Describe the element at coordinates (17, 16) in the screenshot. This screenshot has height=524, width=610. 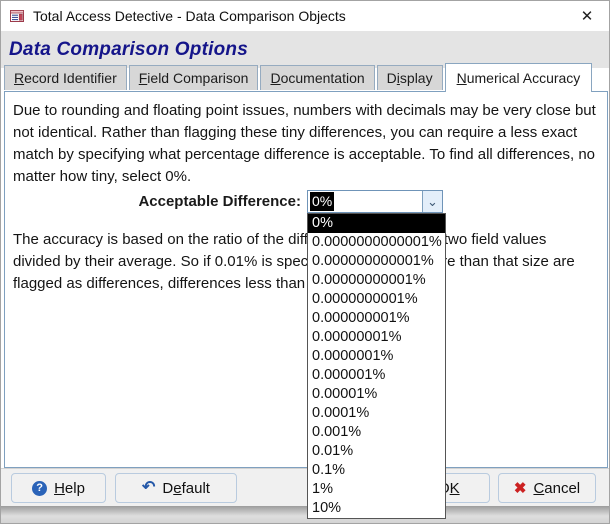
I see `app-icon` at that location.